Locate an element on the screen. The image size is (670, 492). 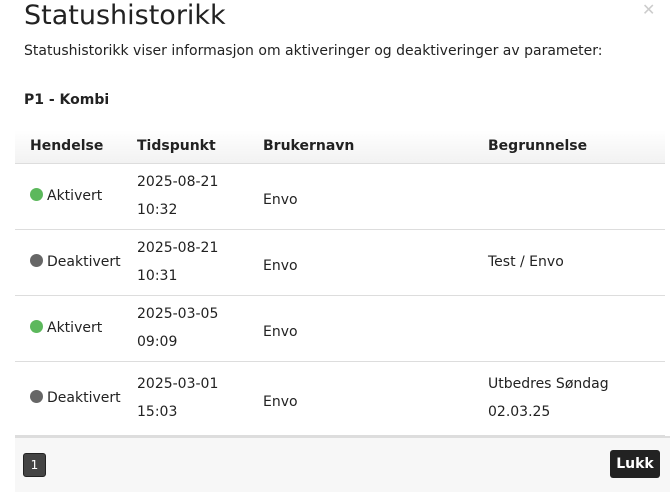
reason-cell: Utbedres Søndag 02.03.25 is located at coordinates (548, 398).